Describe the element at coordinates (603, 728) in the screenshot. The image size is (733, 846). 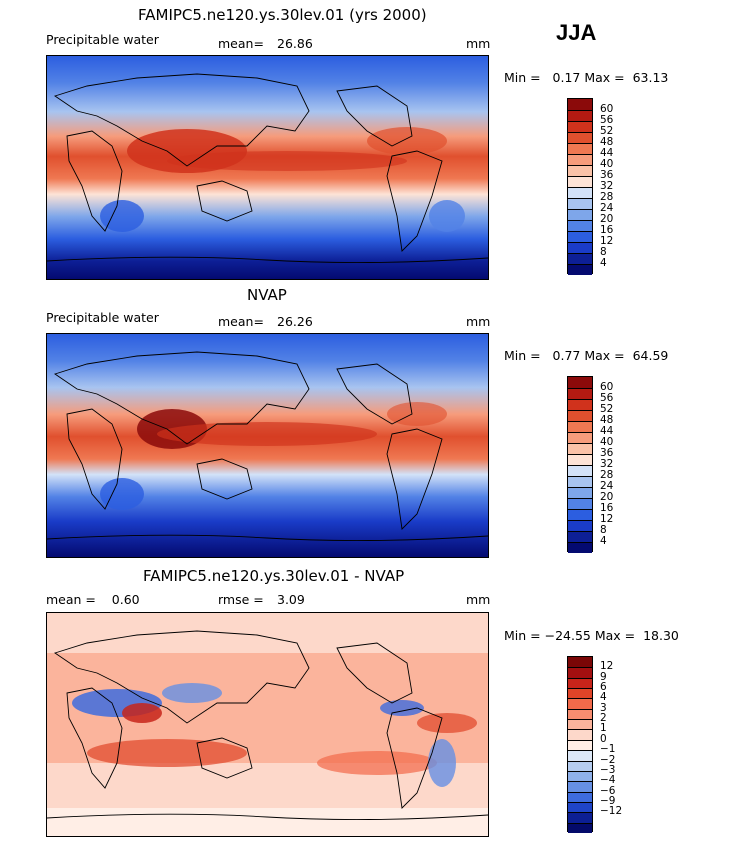
I see `colorbar-label: 1` at that location.